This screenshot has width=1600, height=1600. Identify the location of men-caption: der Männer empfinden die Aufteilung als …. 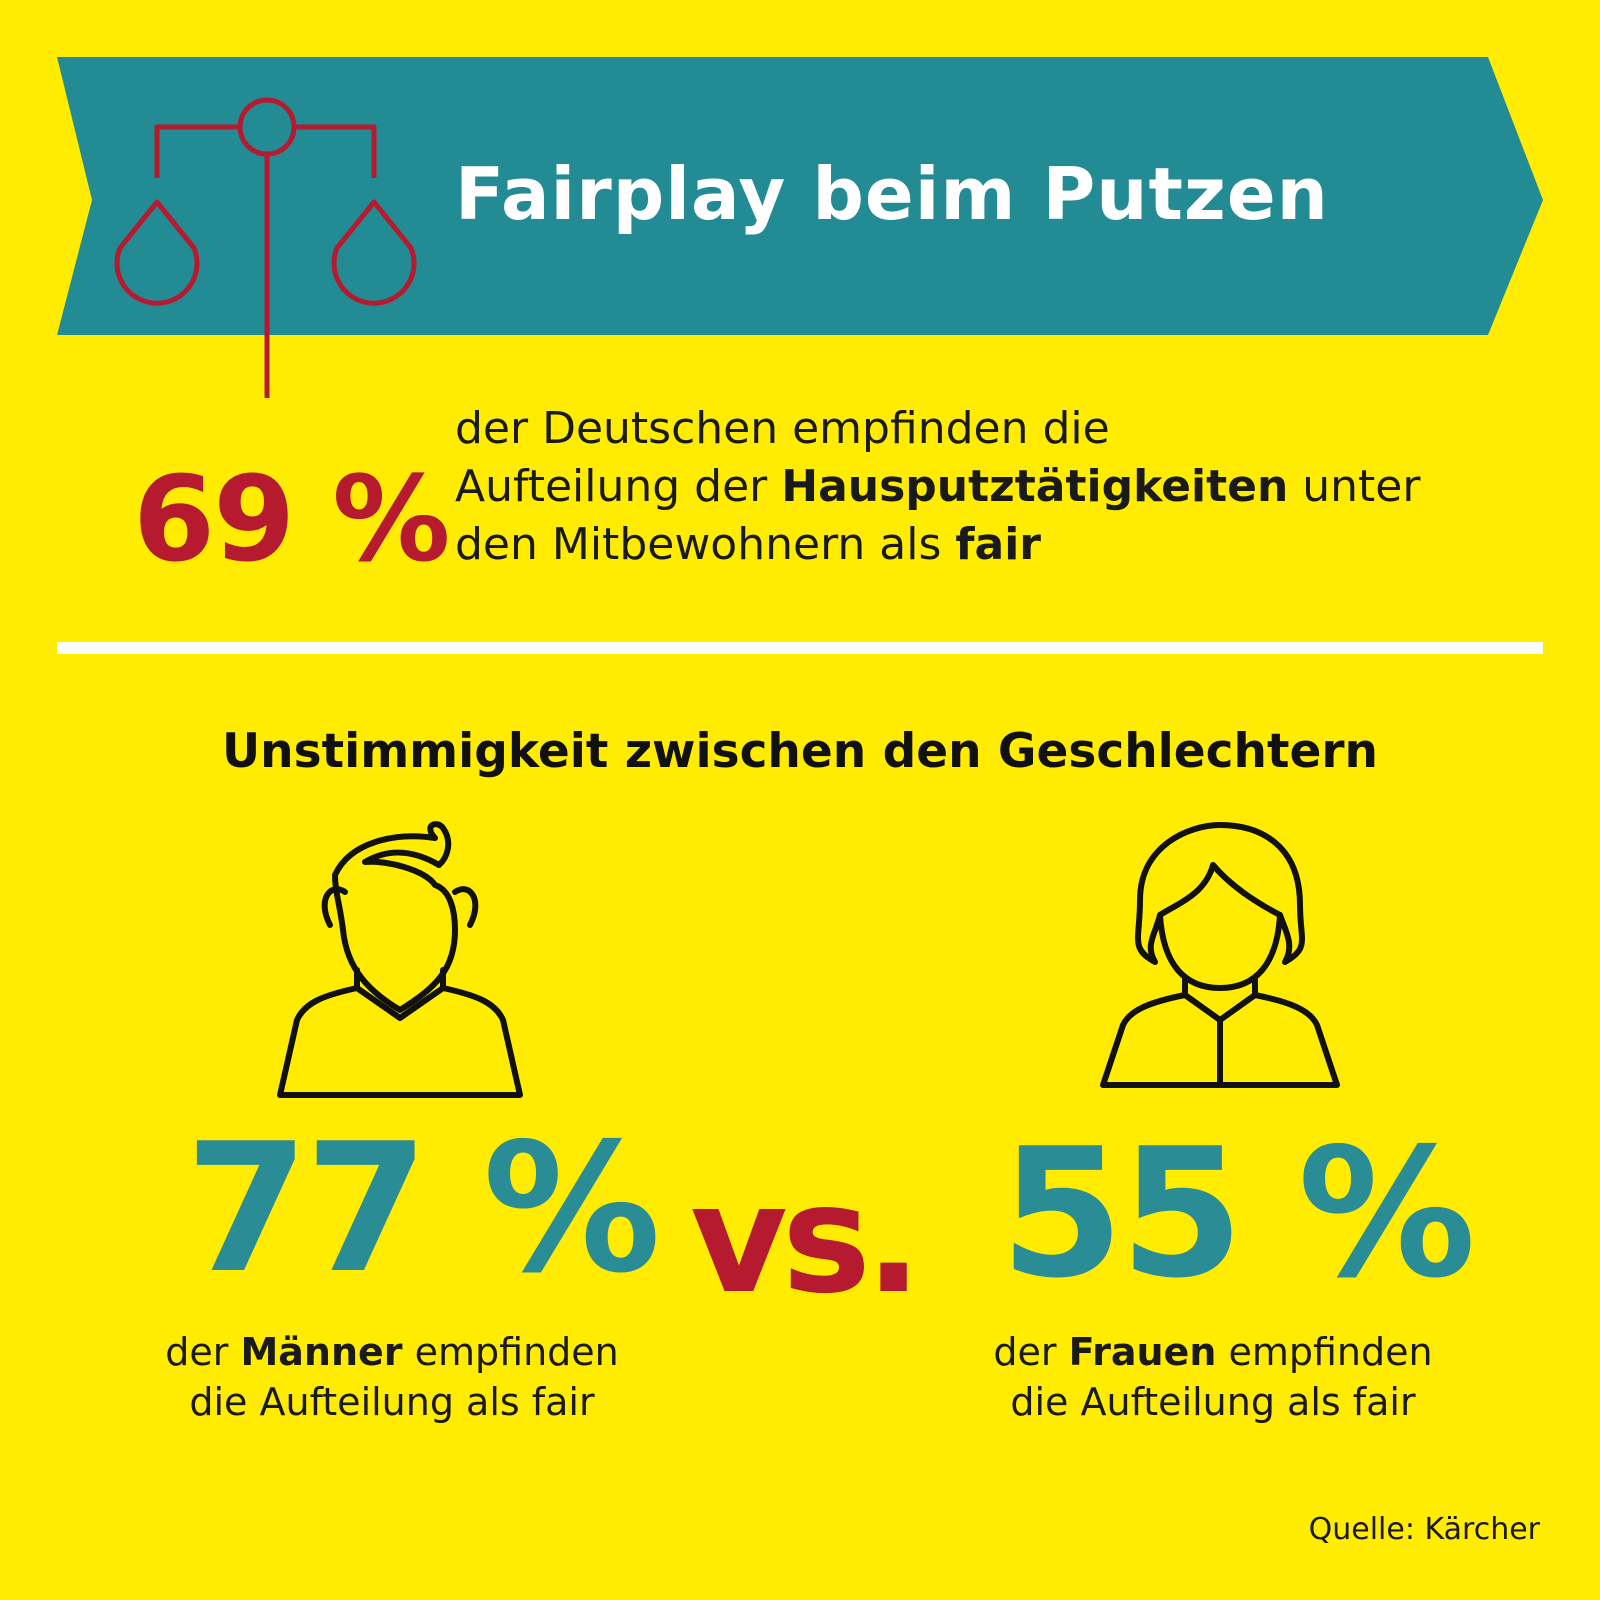
(392, 1377).